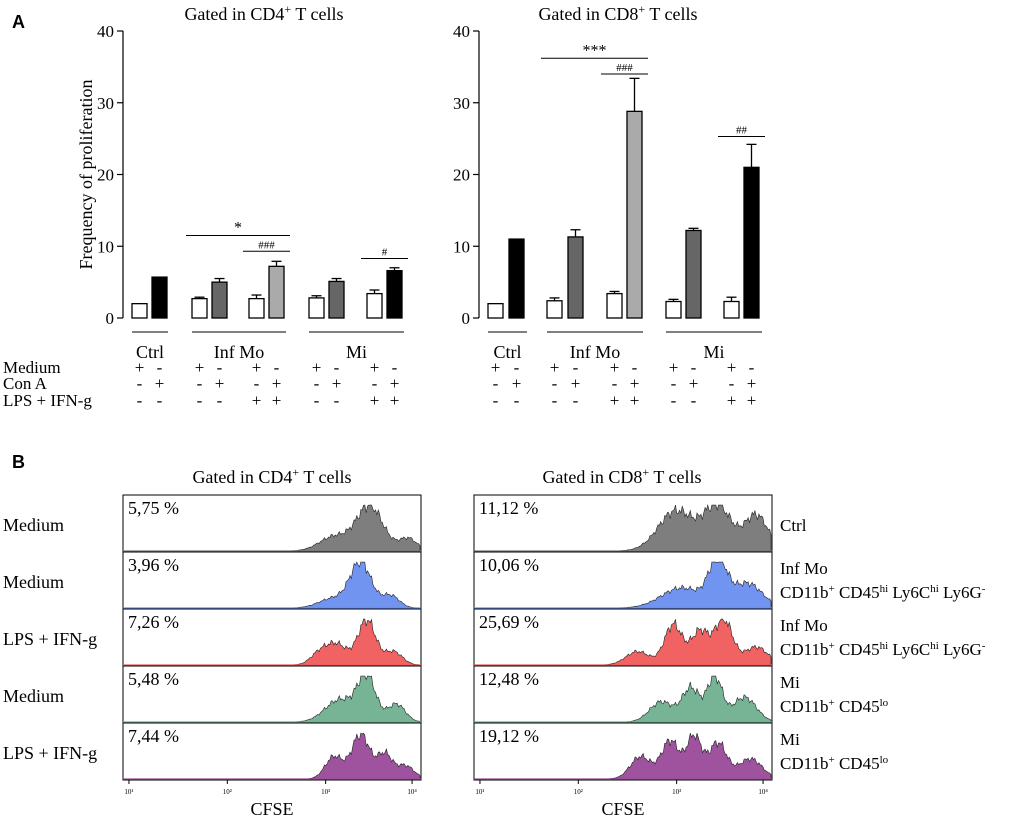 This screenshot has height=818, width=1034. Describe the element at coordinates (105, 246) in the screenshot. I see `y-tick-label: 10` at that location.